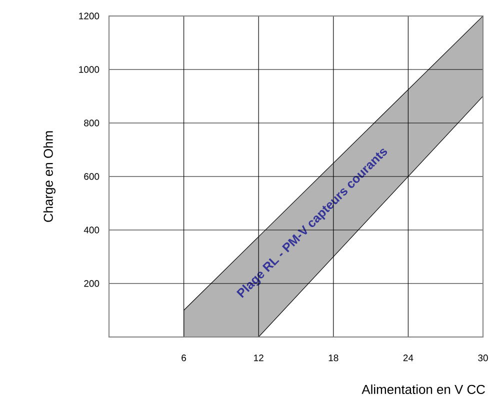 Image resolution: width=498 pixels, height=414 pixels. What do you see at coordinates (92, 123) in the screenshot?
I see `y-tick-label: 800` at bounding box center [92, 123].